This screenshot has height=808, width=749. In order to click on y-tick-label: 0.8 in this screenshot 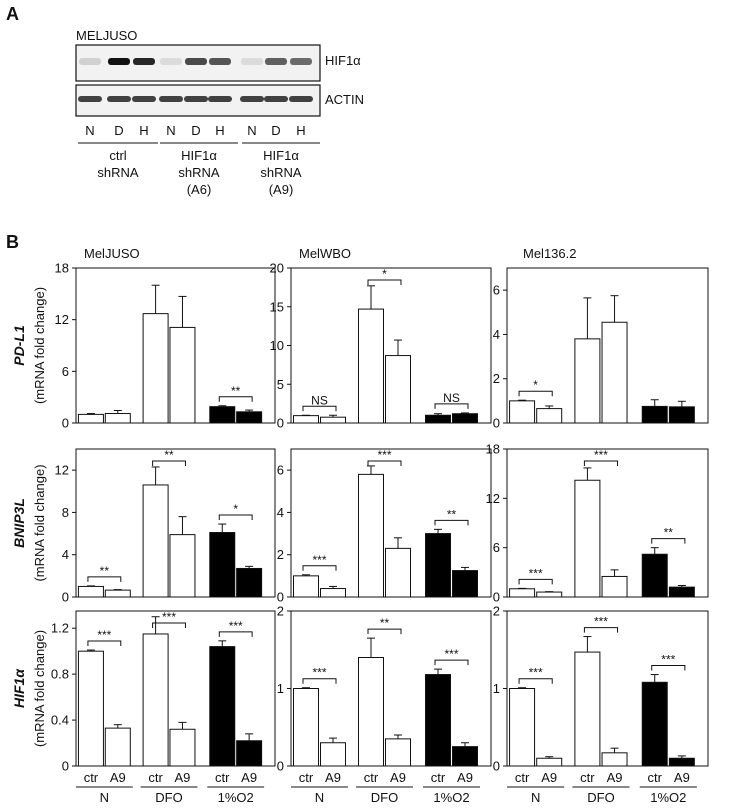, I will do `click(60, 674)`.